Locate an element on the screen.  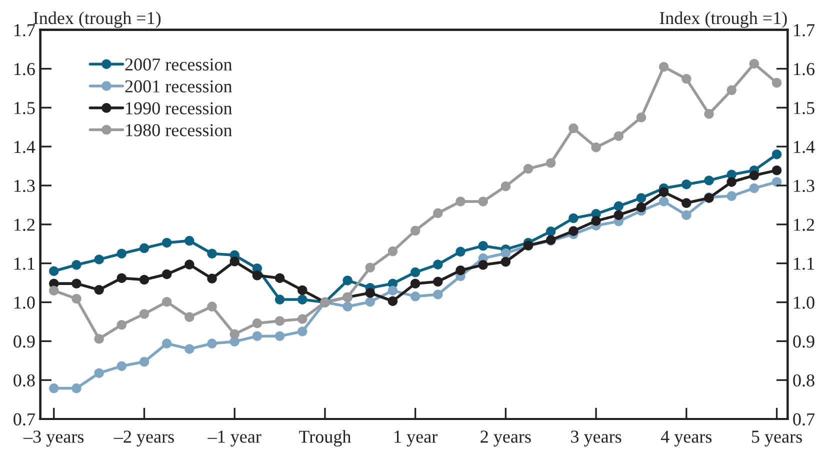
x-tick-label: 1 year is located at coordinates (416, 438).